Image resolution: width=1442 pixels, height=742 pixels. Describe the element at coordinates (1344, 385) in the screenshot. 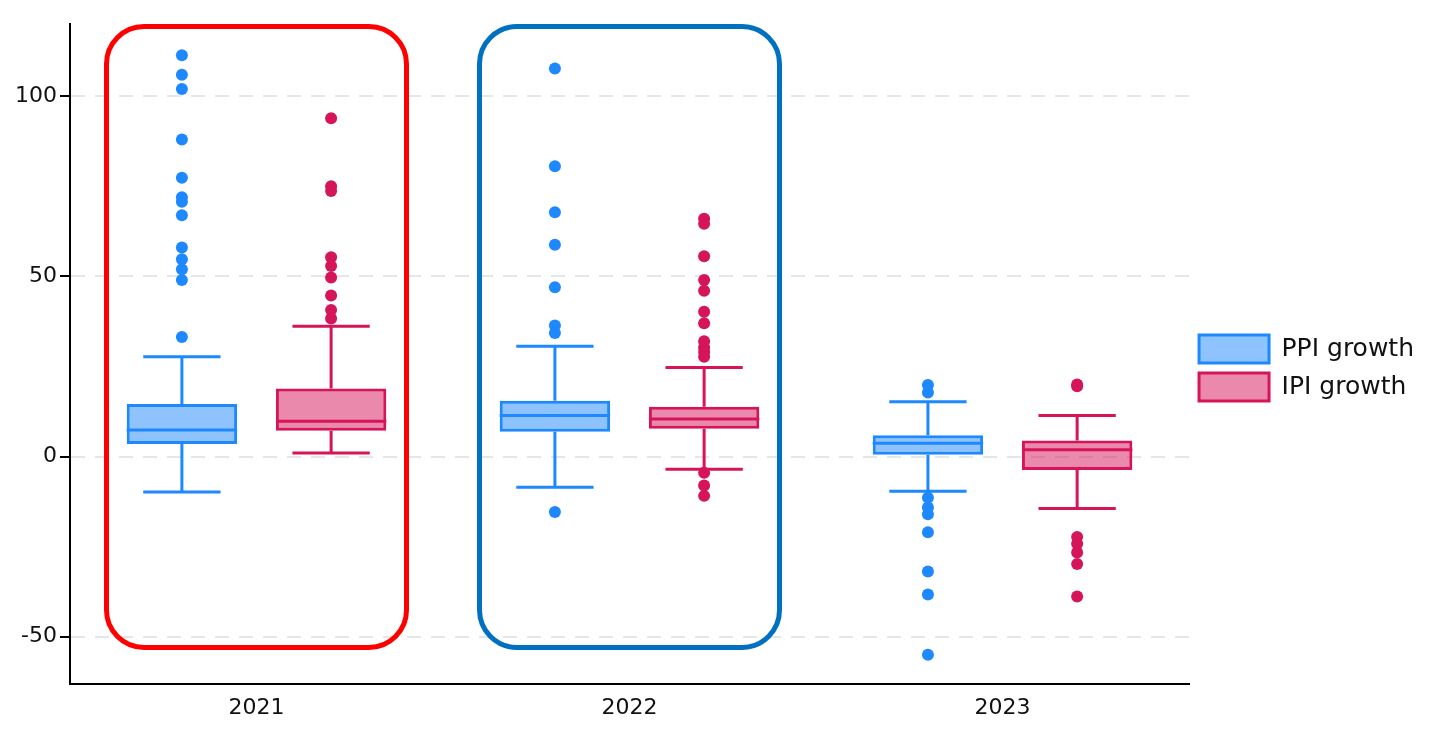

I see `legend-label: IPI growth` at that location.